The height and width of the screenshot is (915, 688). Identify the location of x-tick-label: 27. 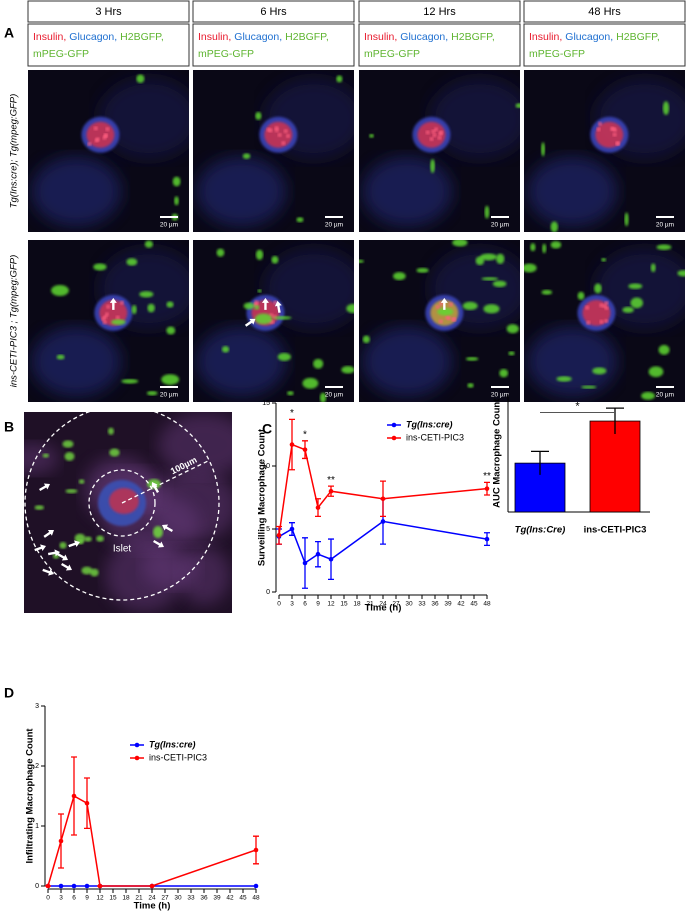
(396, 604).